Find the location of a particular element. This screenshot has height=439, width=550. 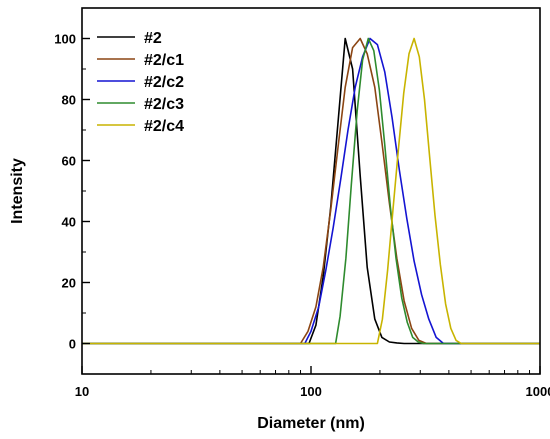

legend-label-1: #2 is located at coordinates (153, 38).